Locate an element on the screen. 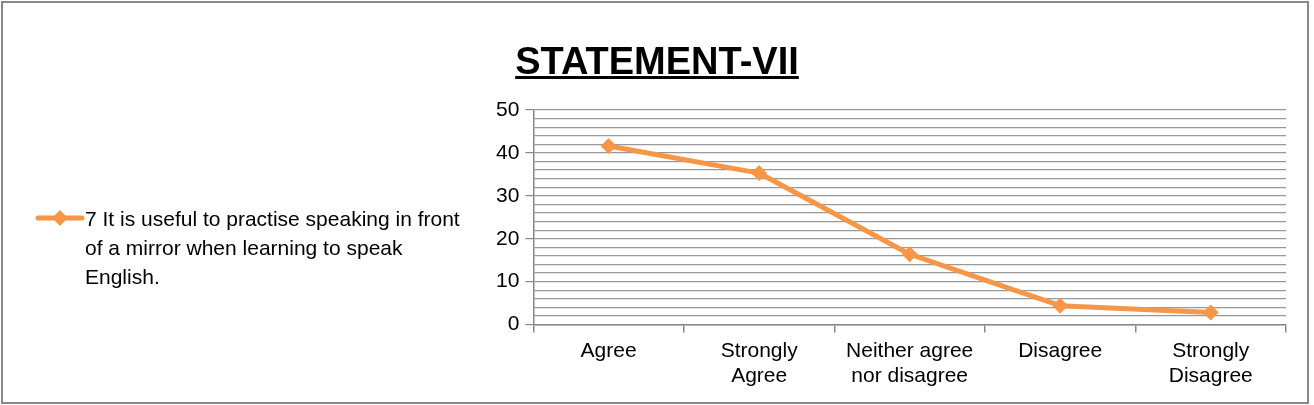  legend-label: 7 It is useful to practise speaking in front of a mirror when learning to speak English. is located at coordinates (272, 248).